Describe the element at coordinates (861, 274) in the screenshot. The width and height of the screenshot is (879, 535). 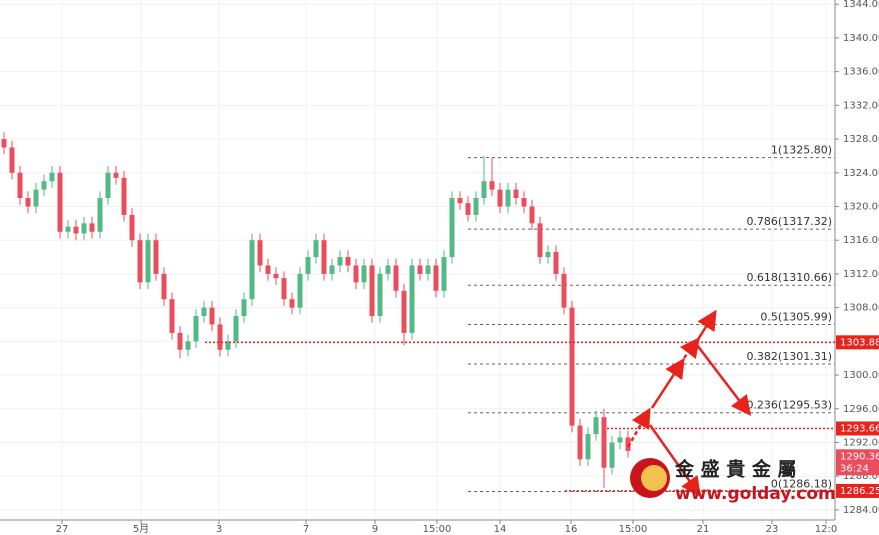
I see `y-tick-label: 1312.00` at that location.